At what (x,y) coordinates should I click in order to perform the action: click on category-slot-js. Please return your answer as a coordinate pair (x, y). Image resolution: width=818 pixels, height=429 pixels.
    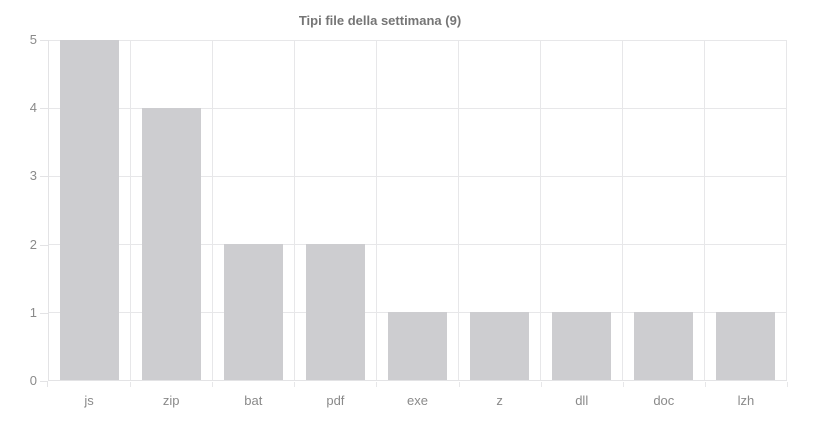
    Looking at the image, I should click on (90, 210).